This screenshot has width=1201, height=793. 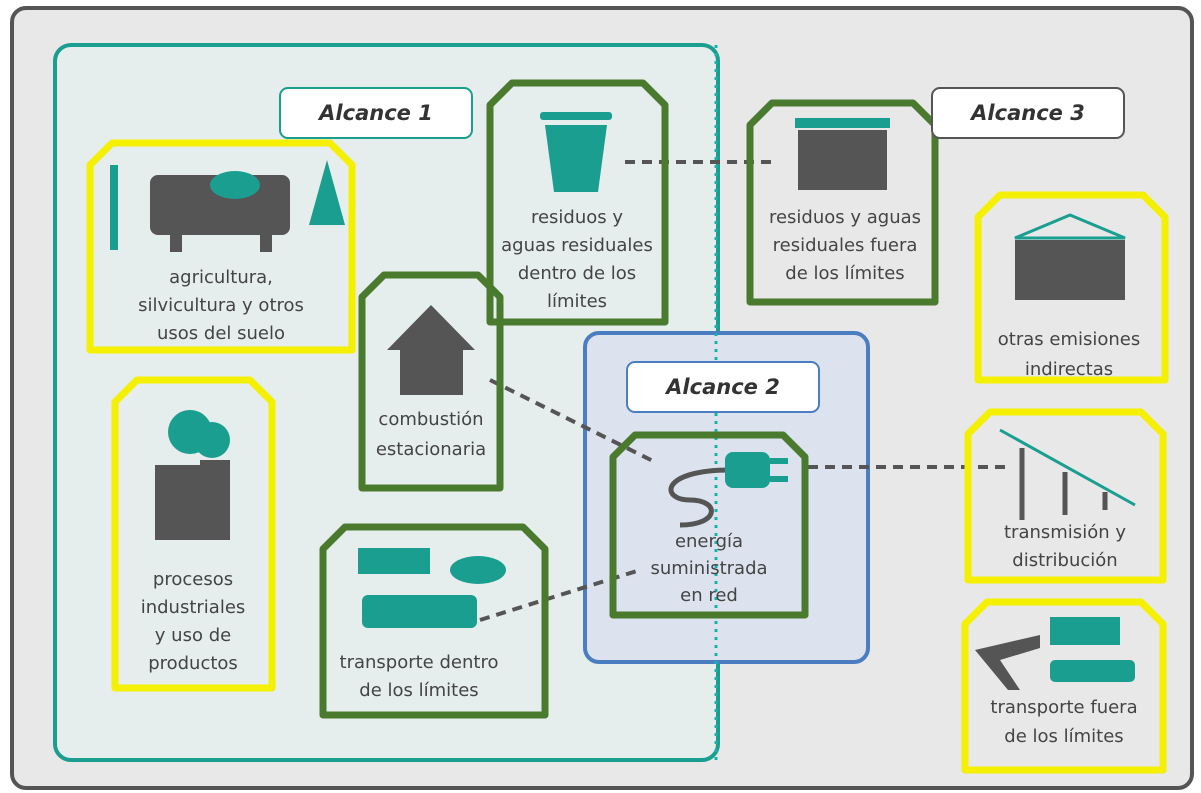 What do you see at coordinates (419, 662) in the screenshot?
I see `node-label: transporte dentro` at bounding box center [419, 662].